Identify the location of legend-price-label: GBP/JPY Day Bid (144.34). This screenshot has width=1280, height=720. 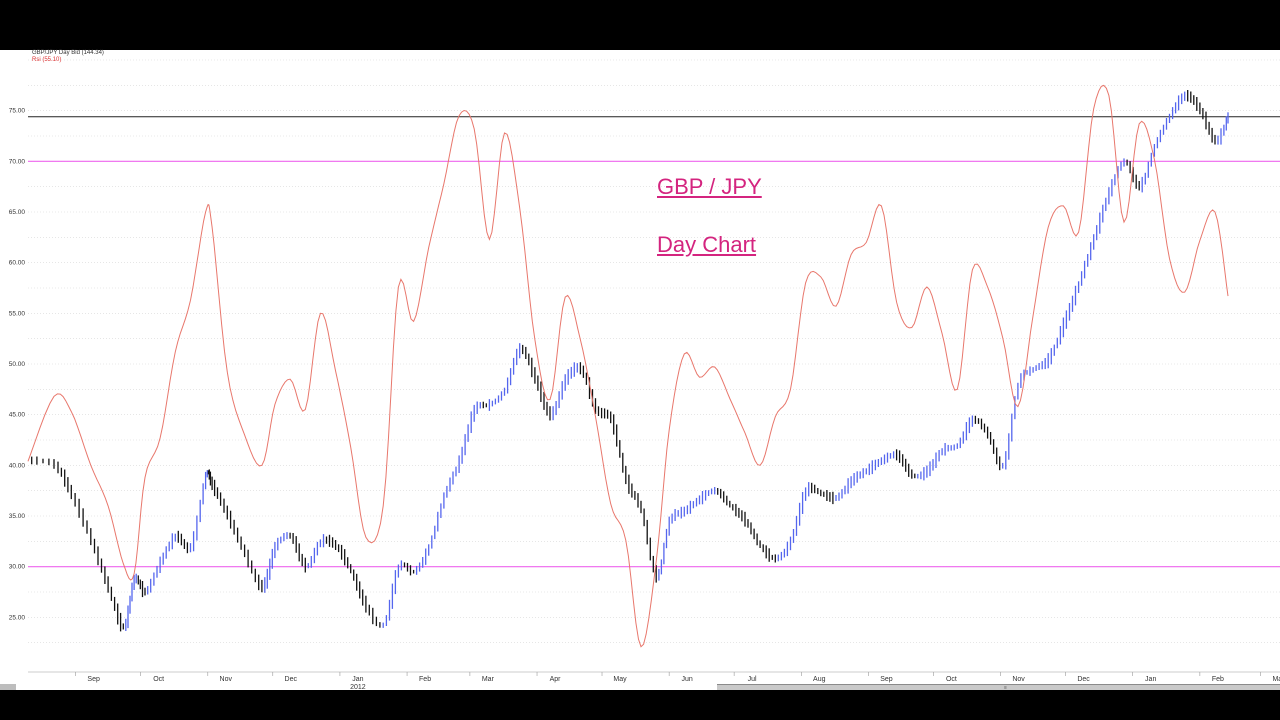
(68, 53).